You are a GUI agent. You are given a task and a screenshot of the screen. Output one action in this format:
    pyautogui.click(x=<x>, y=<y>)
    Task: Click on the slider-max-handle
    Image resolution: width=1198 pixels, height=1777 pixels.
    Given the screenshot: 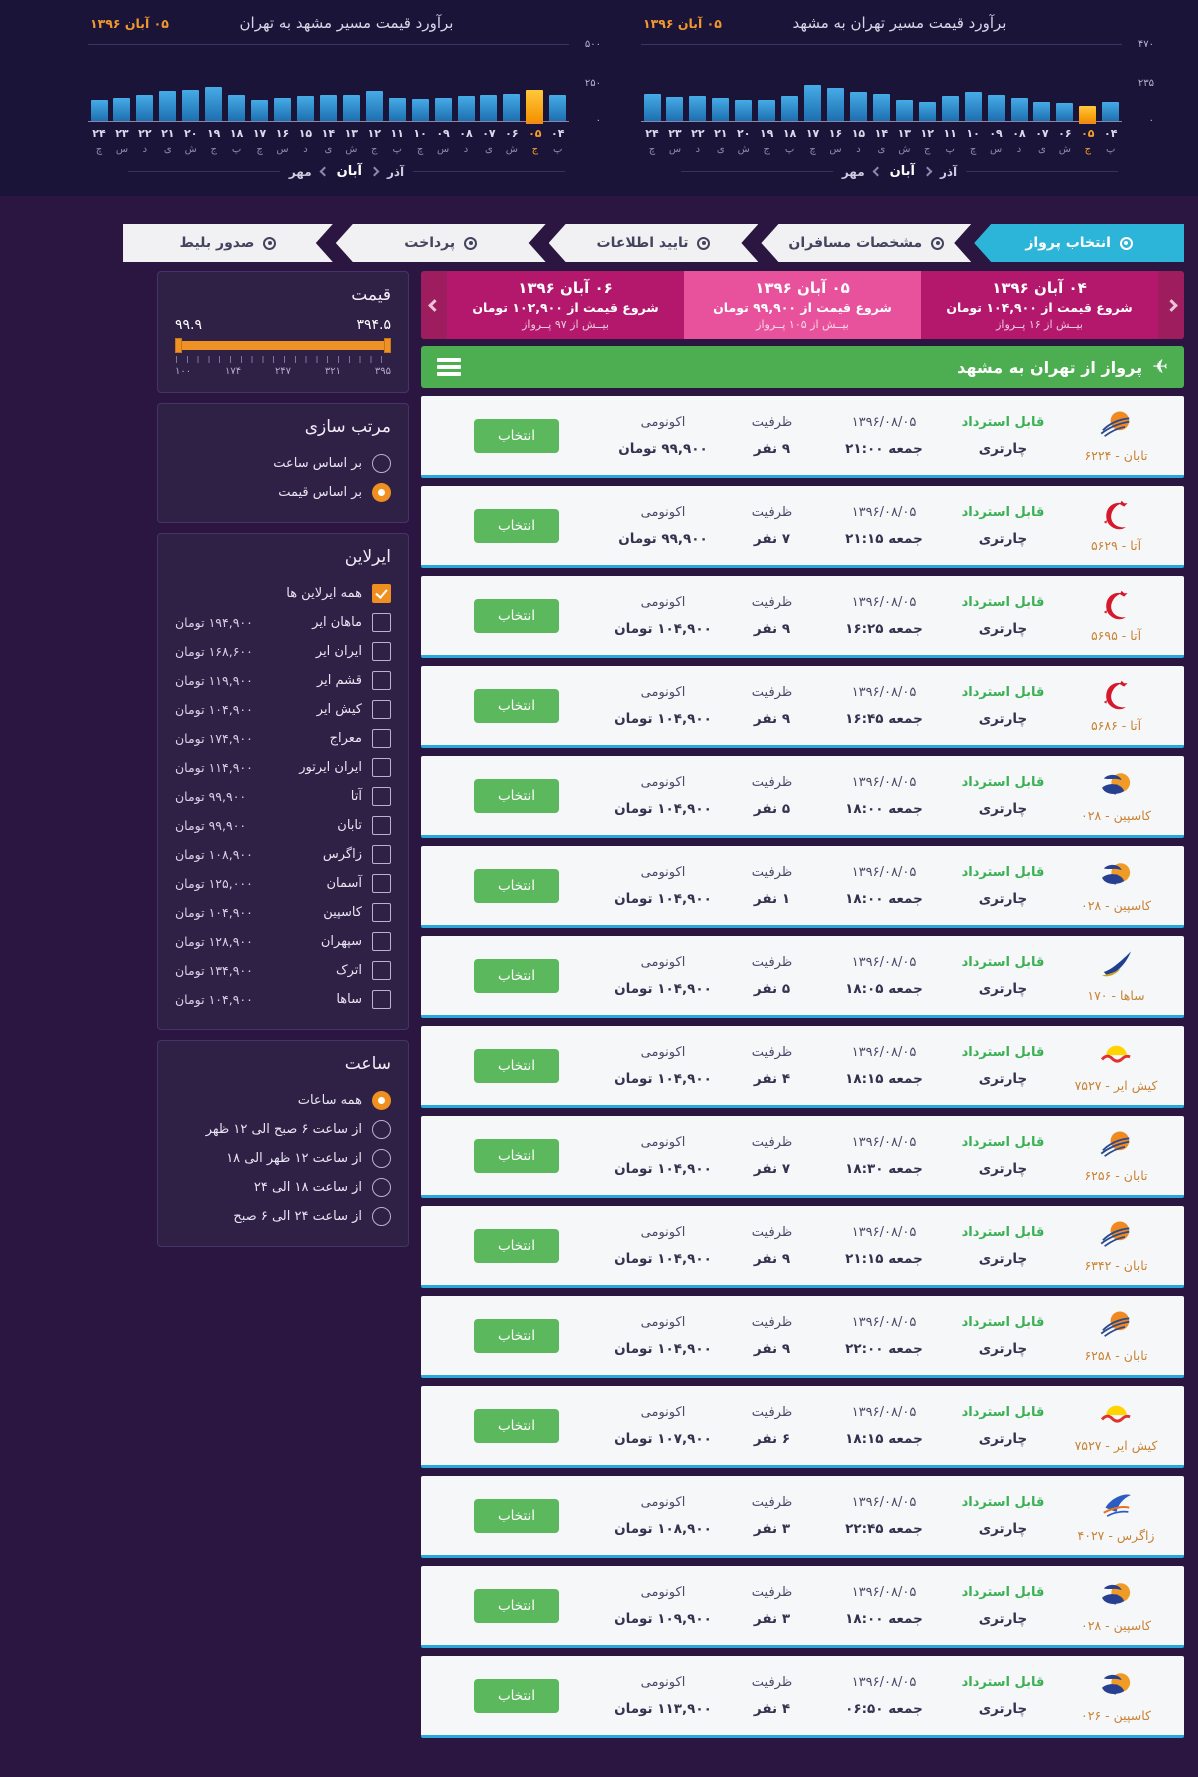 What is the action you would take?
    pyautogui.click(x=387, y=345)
    